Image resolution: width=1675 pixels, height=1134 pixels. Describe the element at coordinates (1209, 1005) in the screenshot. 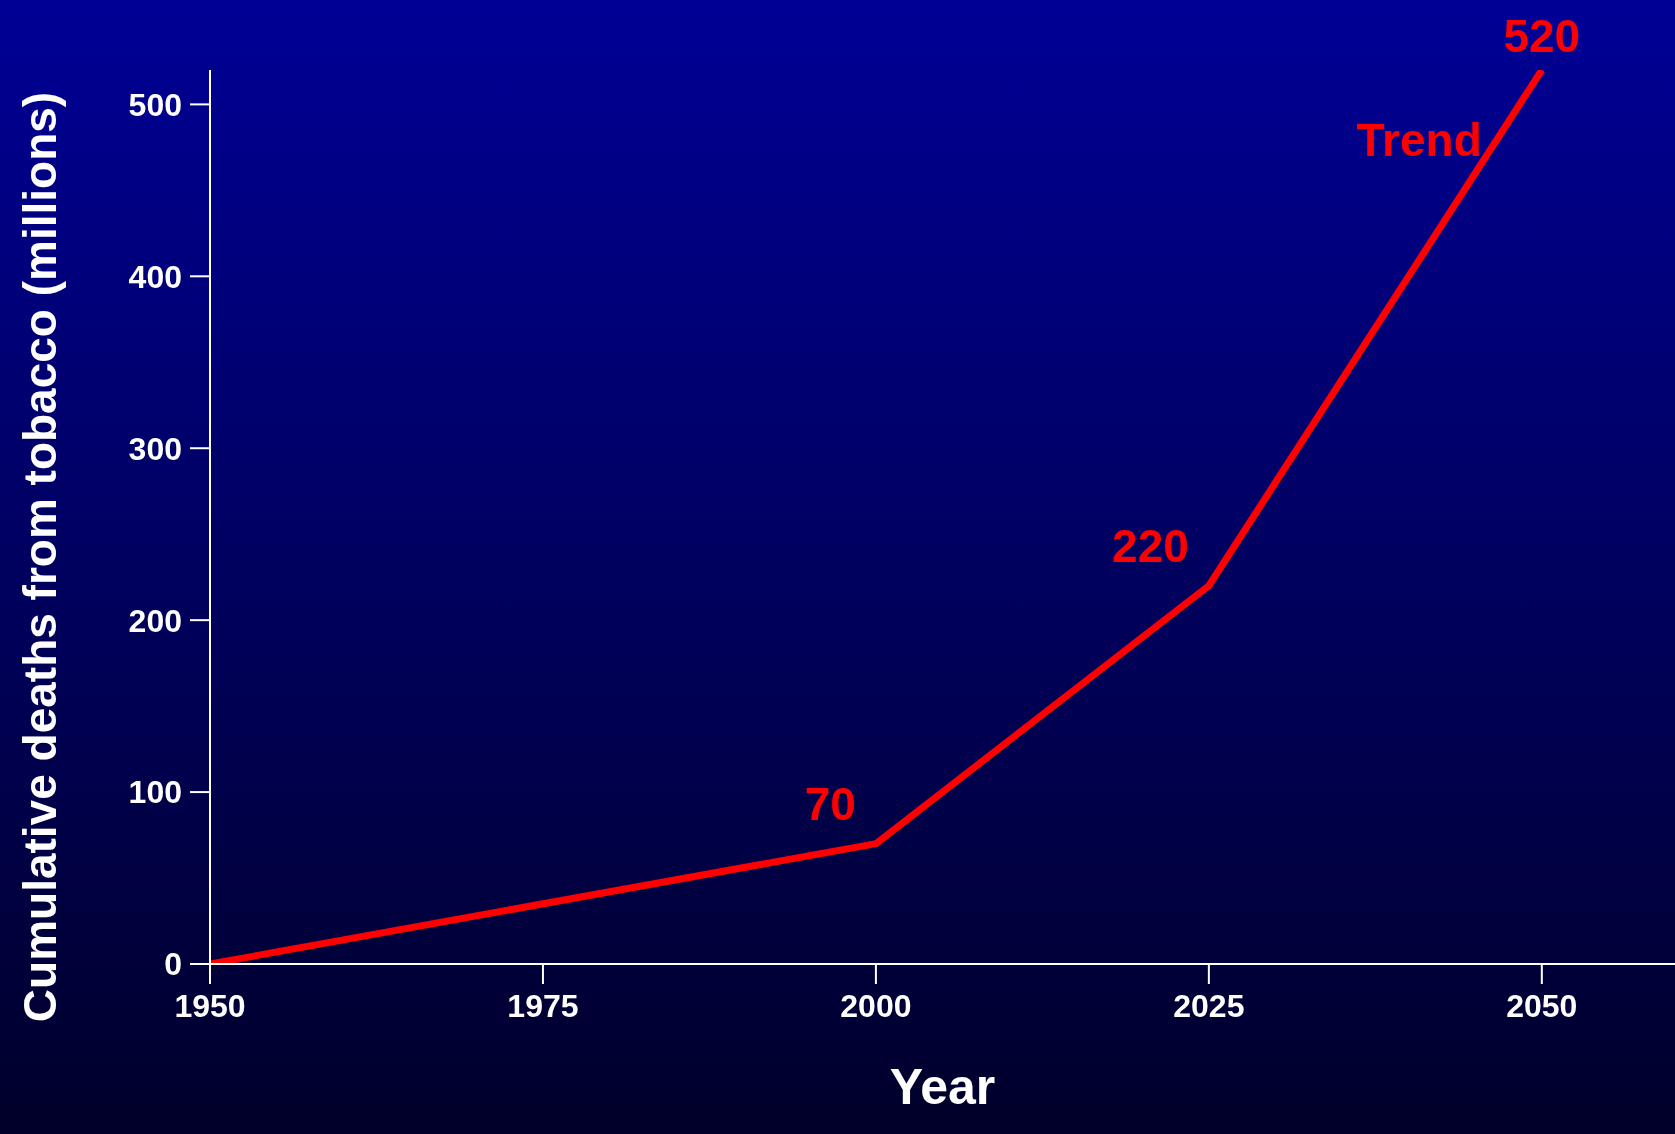

I see `x-tick-label: 2025` at that location.